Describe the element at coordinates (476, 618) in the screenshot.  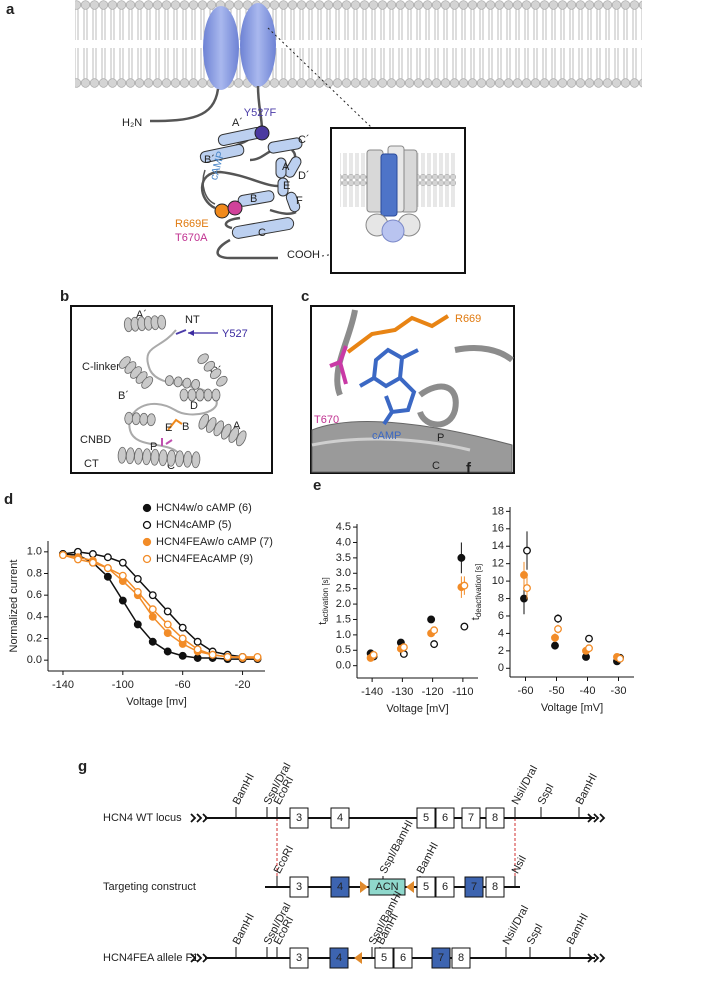
I see `y-axis-label-main: t` at that location.